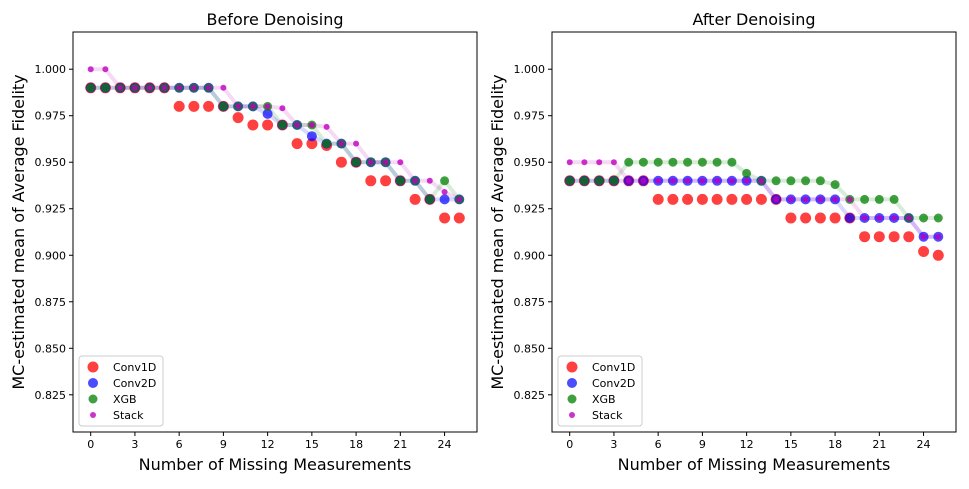 The image size is (969, 489). What do you see at coordinates (93, 399) in the screenshot?
I see `legend-marker-xgb` at bounding box center [93, 399].